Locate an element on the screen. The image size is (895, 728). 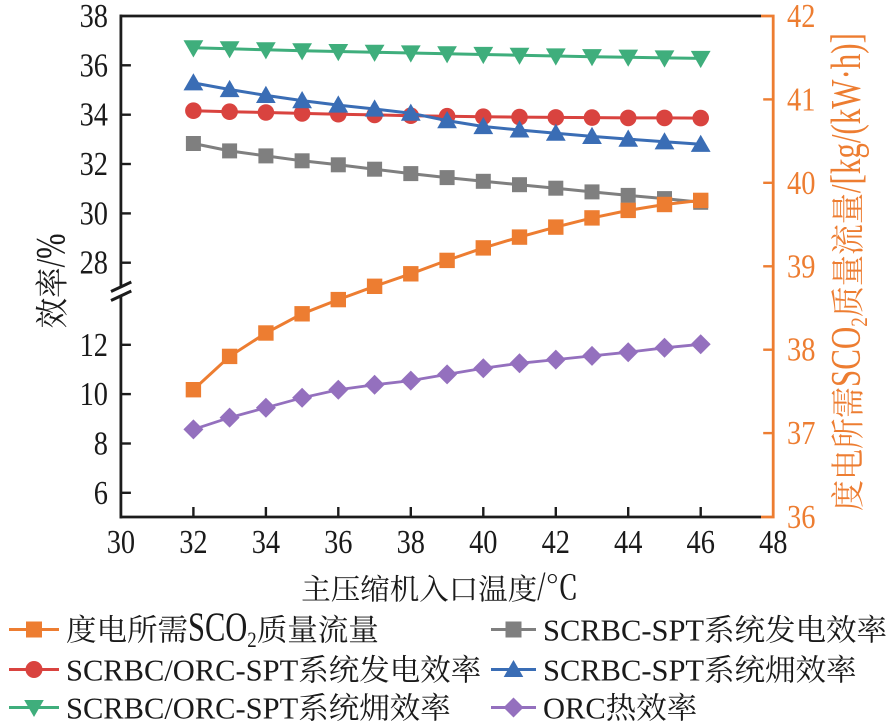
svg-text: 48 is located at coordinates (773, 542).